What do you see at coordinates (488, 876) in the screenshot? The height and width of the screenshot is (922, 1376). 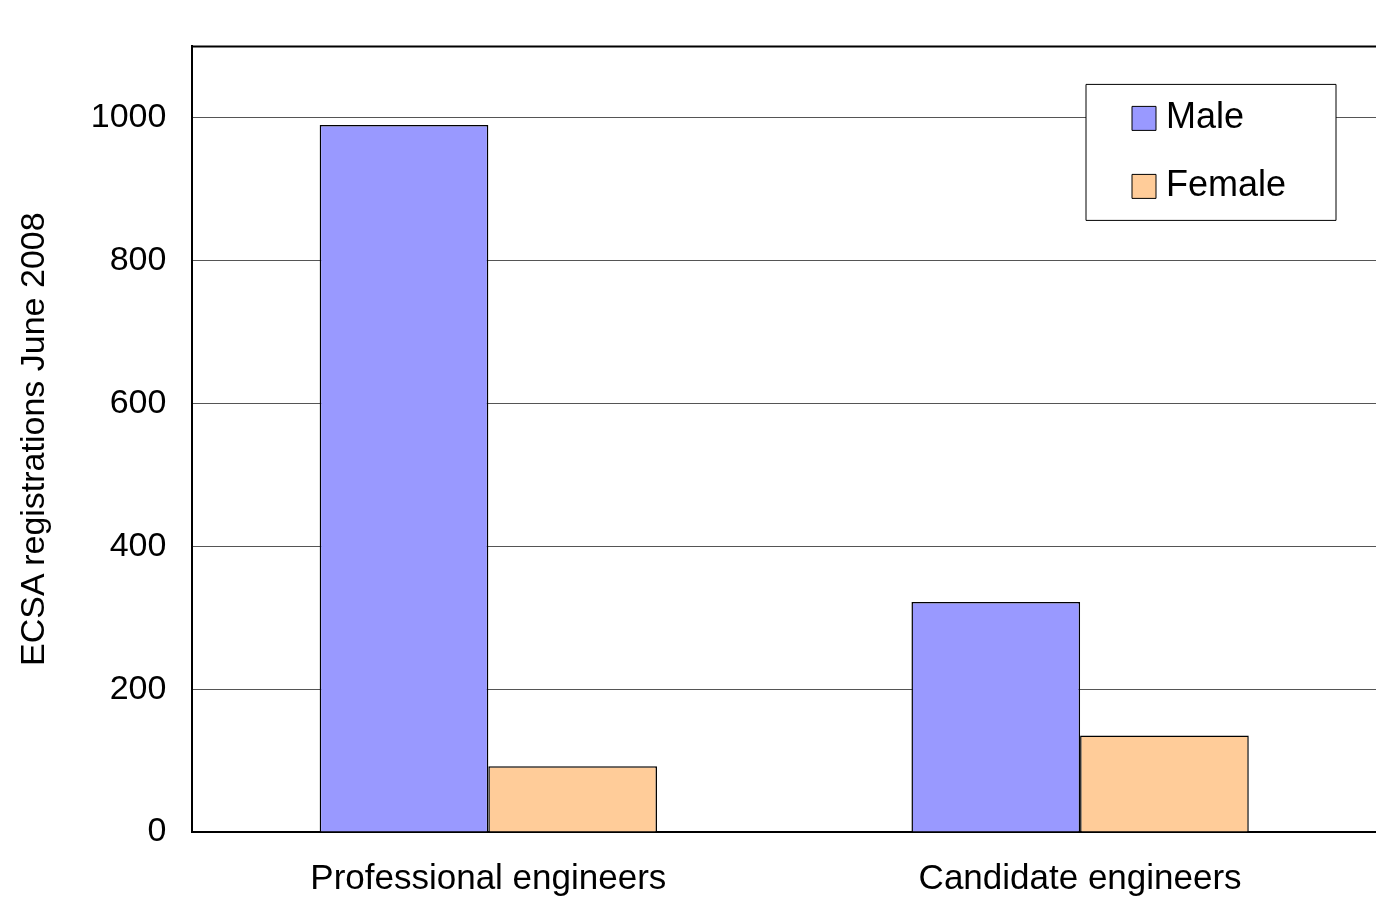 I see `x-tick-label: Professional engineers` at bounding box center [488, 876].